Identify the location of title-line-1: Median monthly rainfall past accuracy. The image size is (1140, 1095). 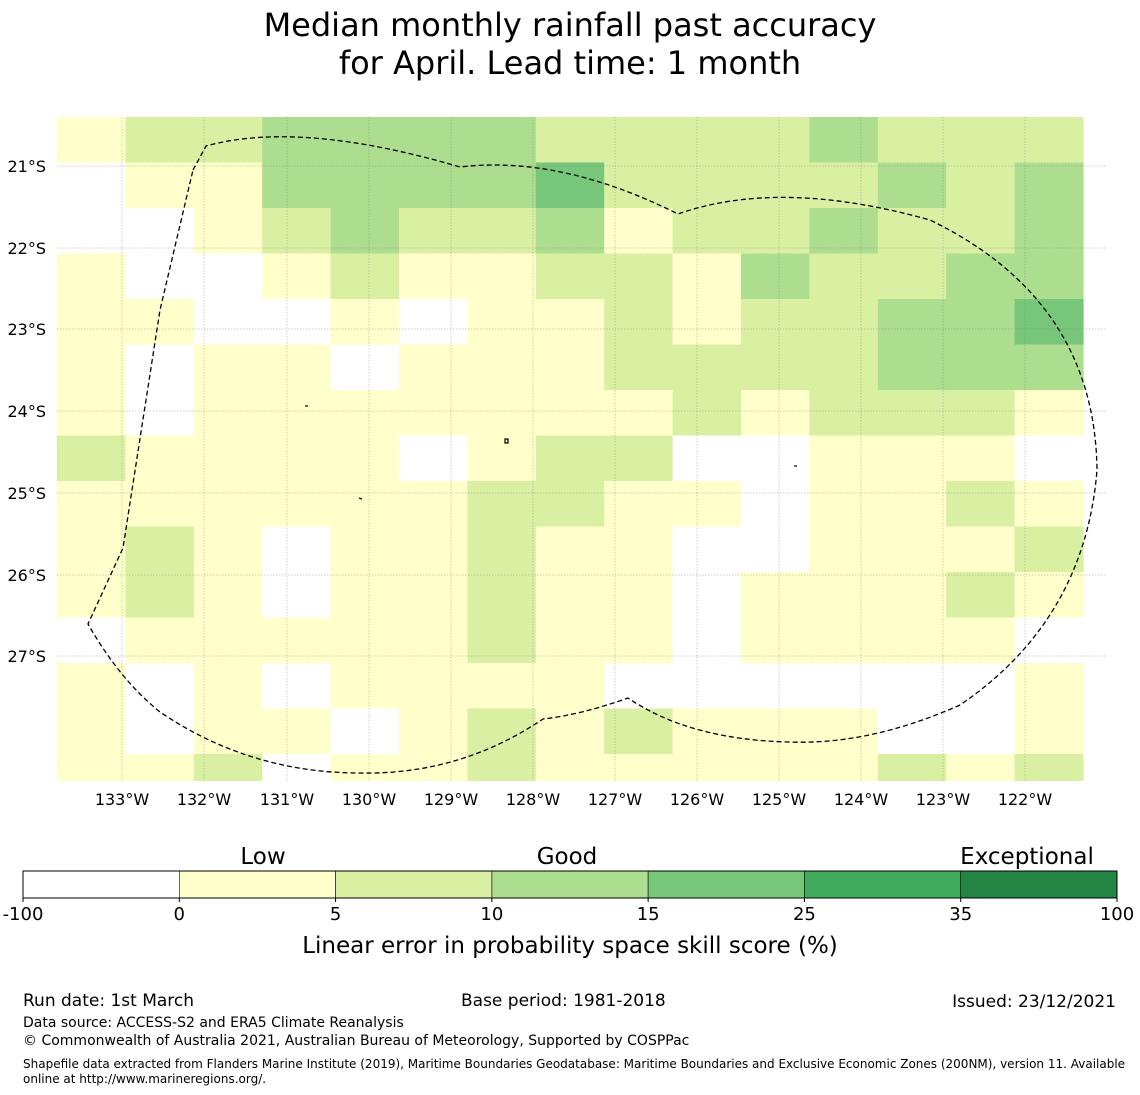
(570, 25).